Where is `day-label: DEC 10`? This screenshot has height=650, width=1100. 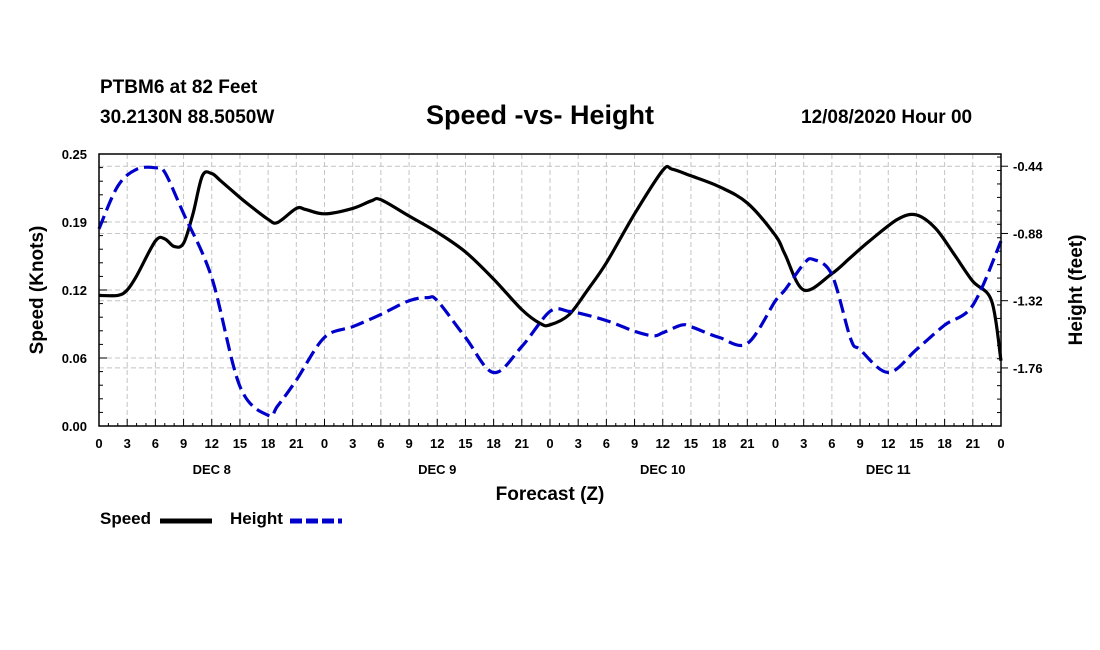 day-label: DEC 10 is located at coordinates (663, 469).